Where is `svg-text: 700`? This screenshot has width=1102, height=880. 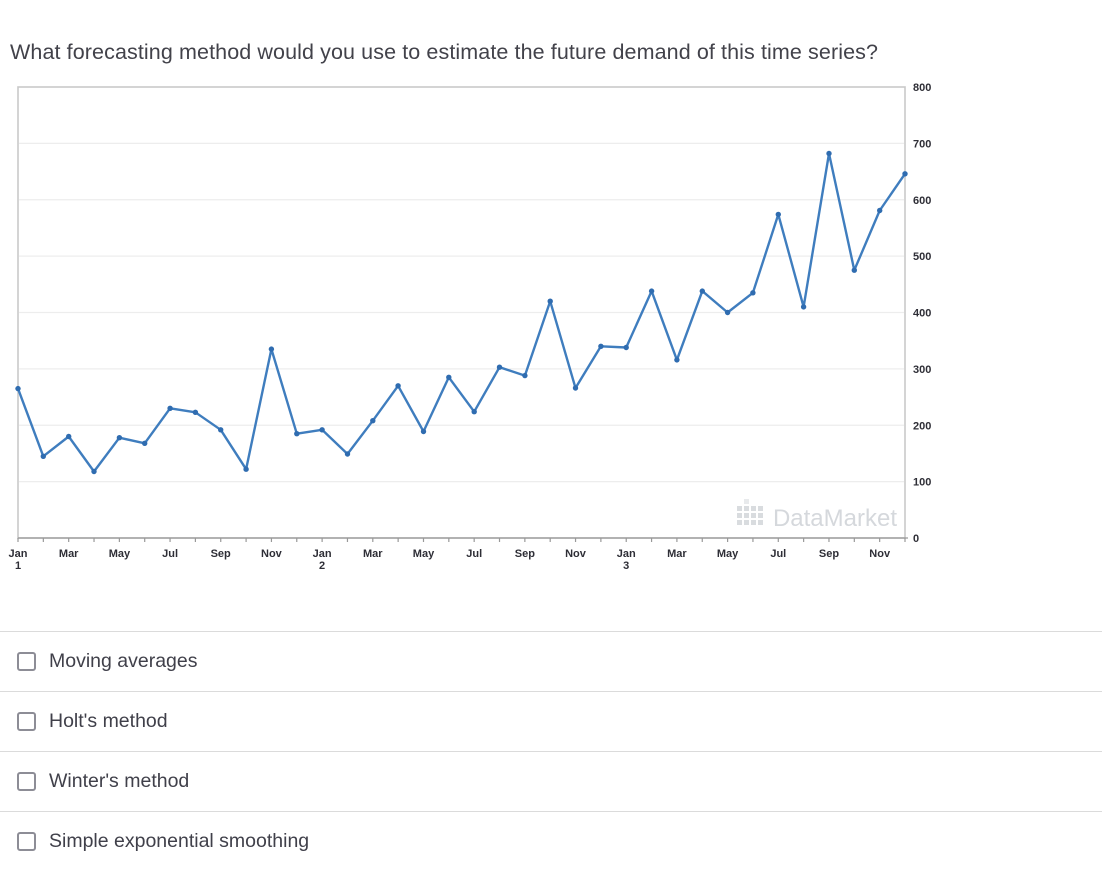 svg-text: 700 is located at coordinates (922, 144).